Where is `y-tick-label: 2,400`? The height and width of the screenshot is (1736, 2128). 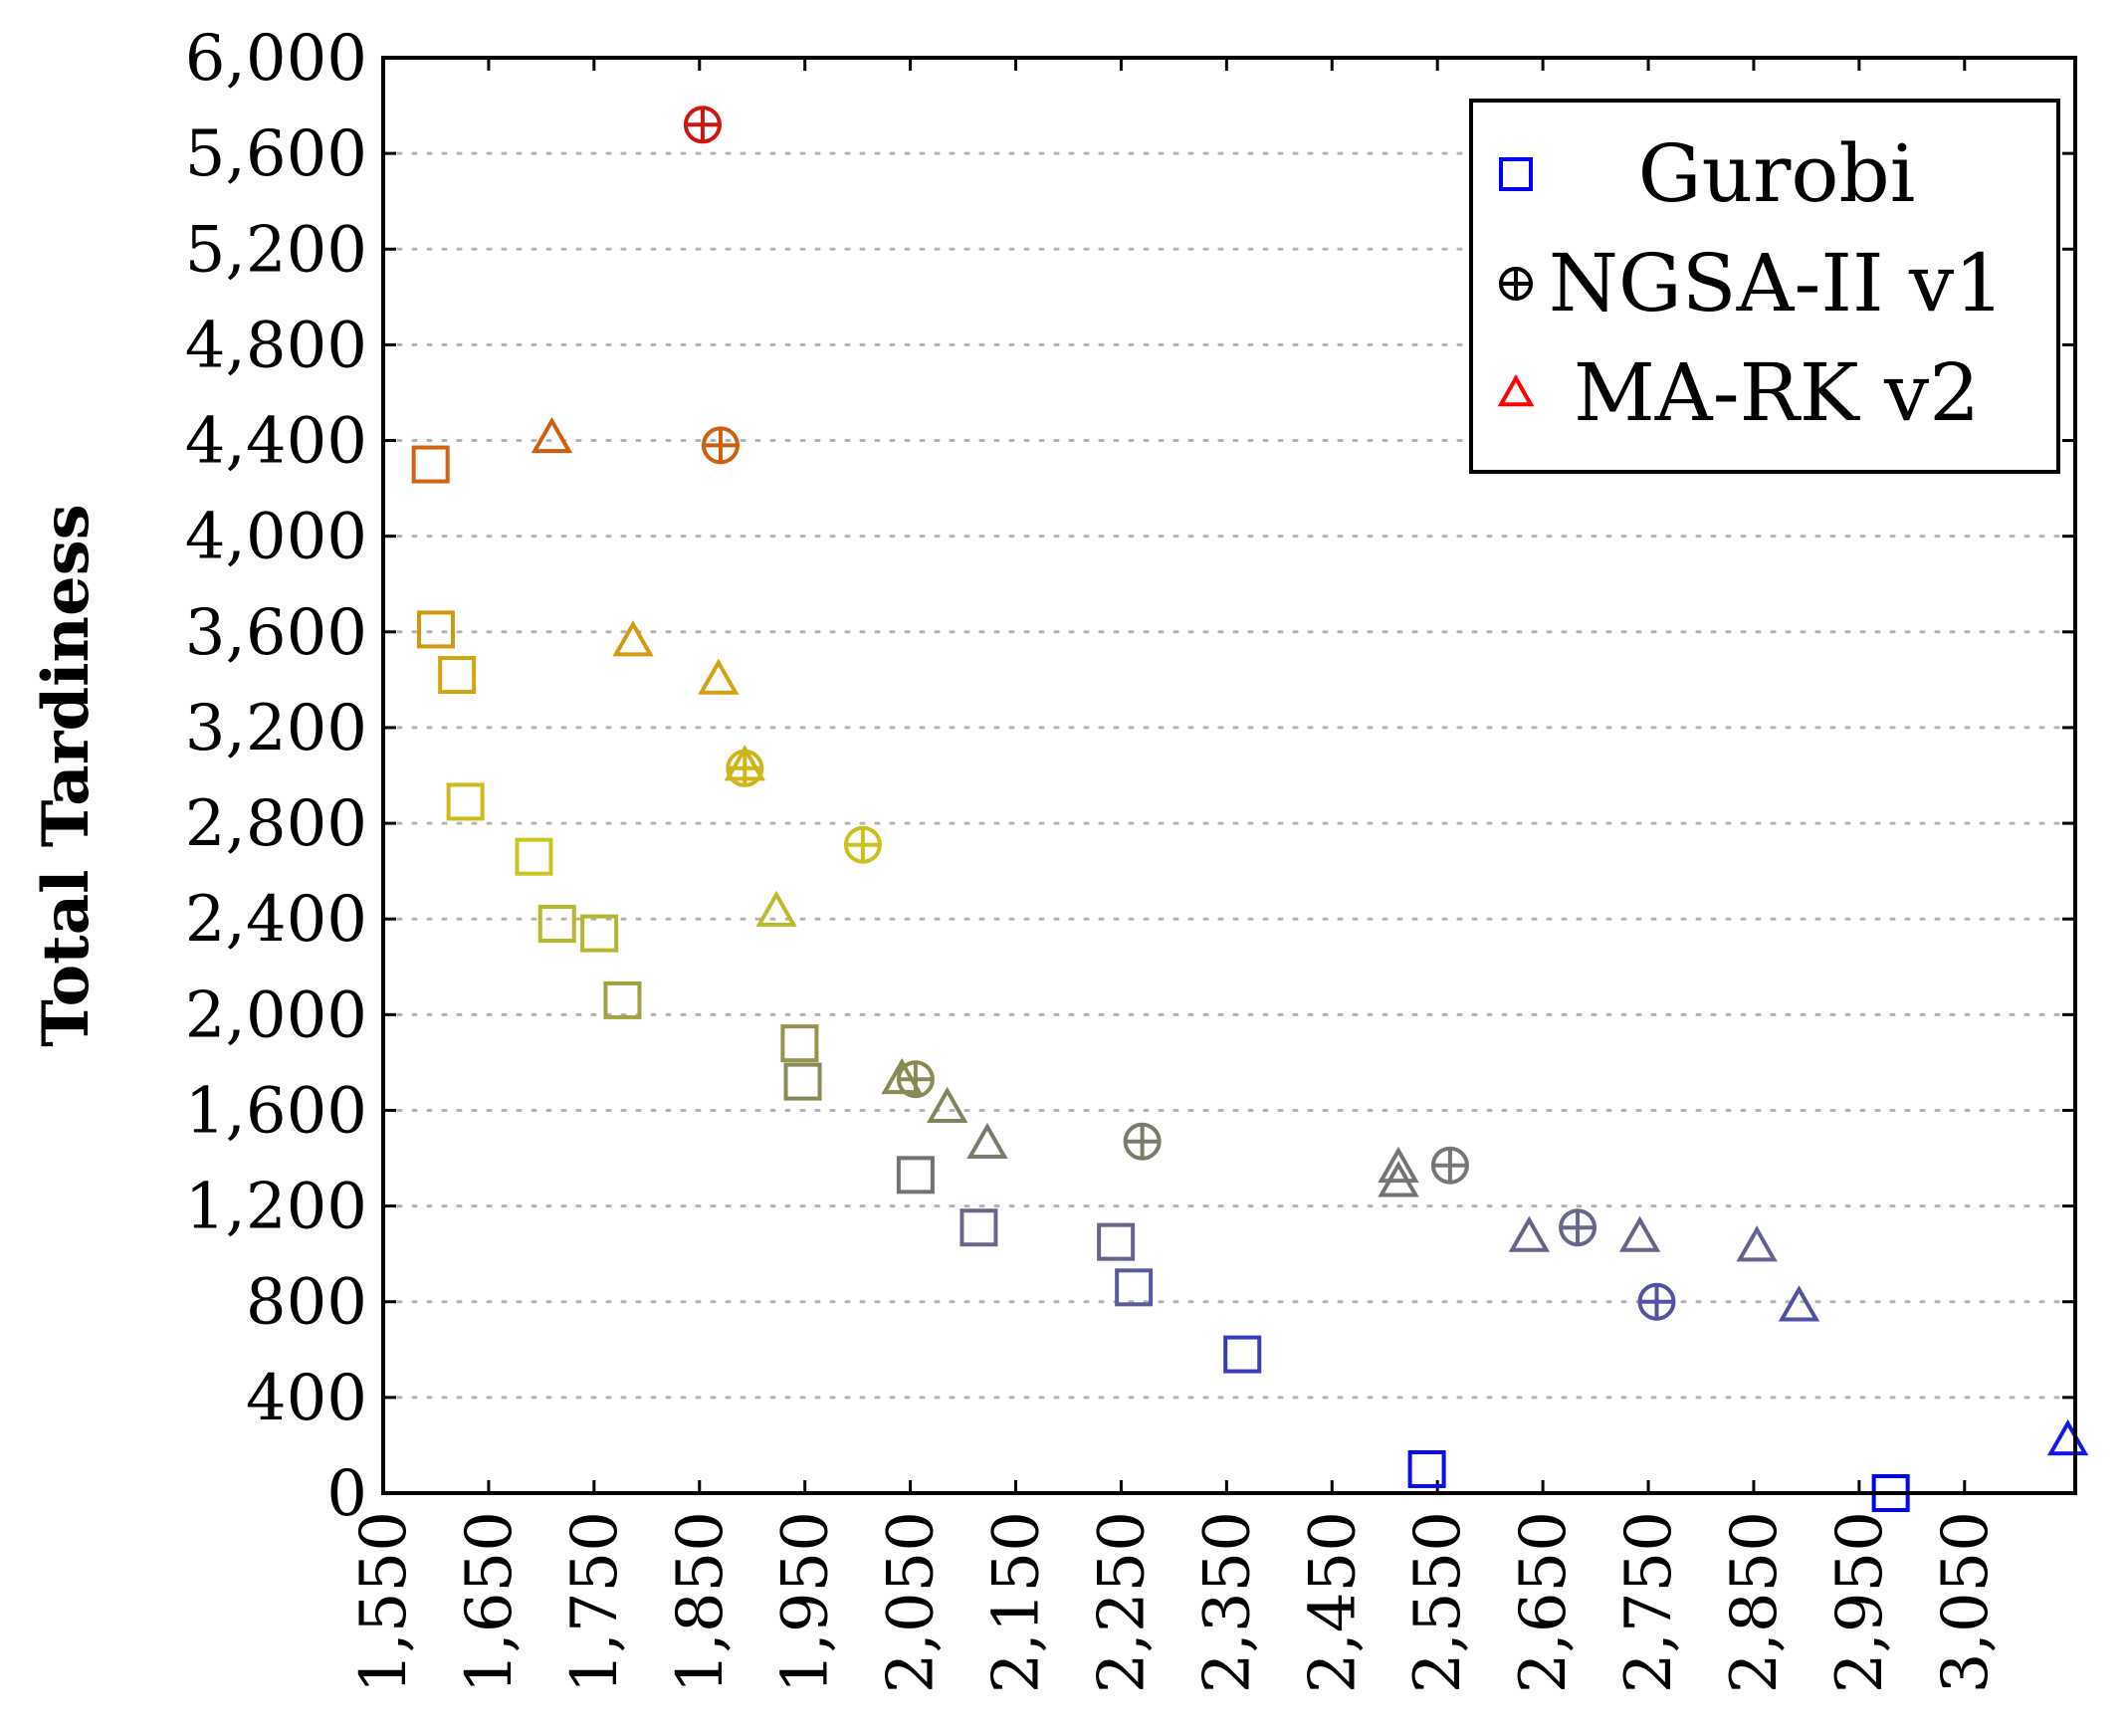 y-tick-label: 2,400 is located at coordinates (276, 920).